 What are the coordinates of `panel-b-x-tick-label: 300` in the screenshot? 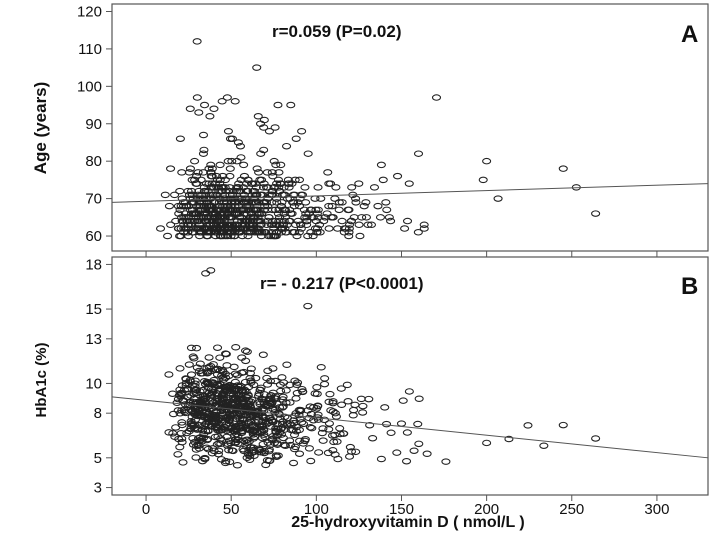 It's located at (656, 509).